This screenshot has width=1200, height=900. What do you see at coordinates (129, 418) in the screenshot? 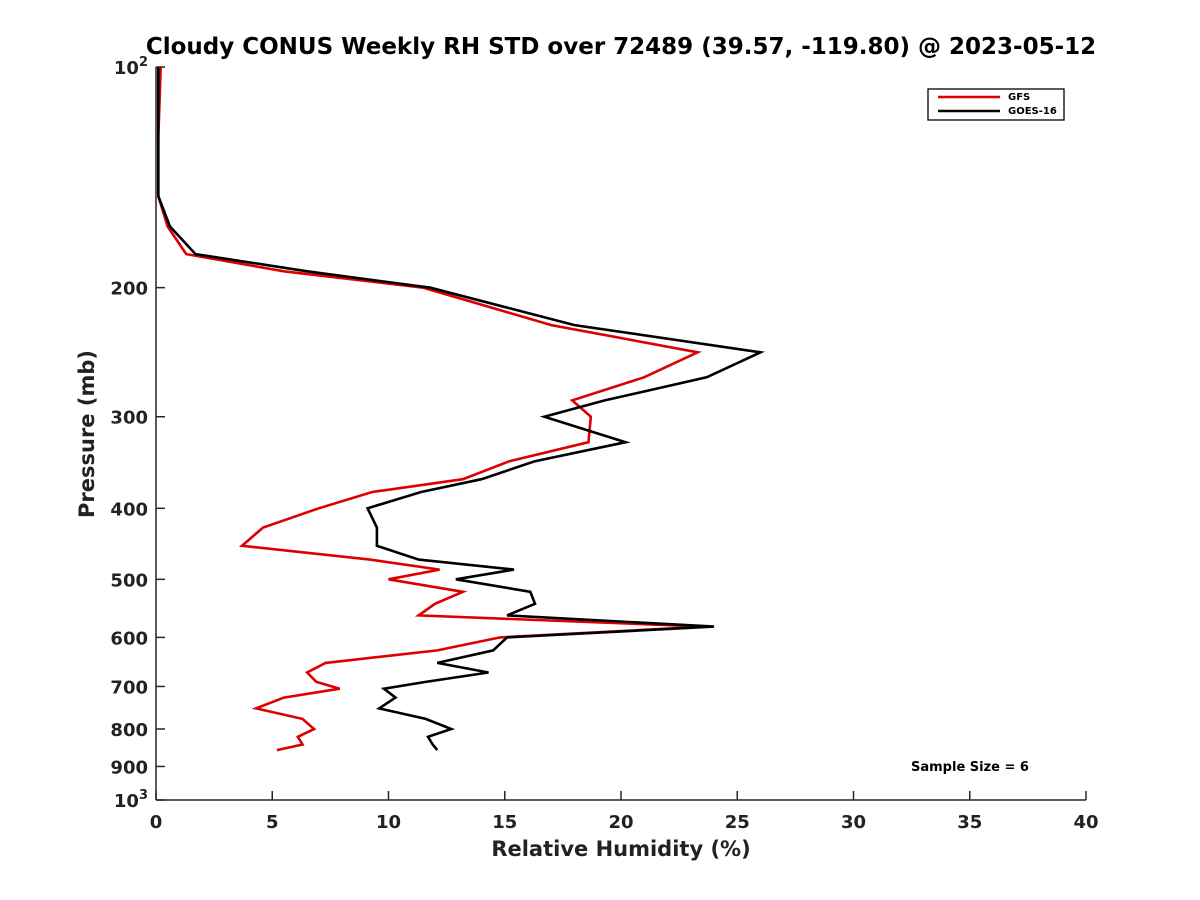
I see `y-tick-label: 300` at bounding box center [129, 418].